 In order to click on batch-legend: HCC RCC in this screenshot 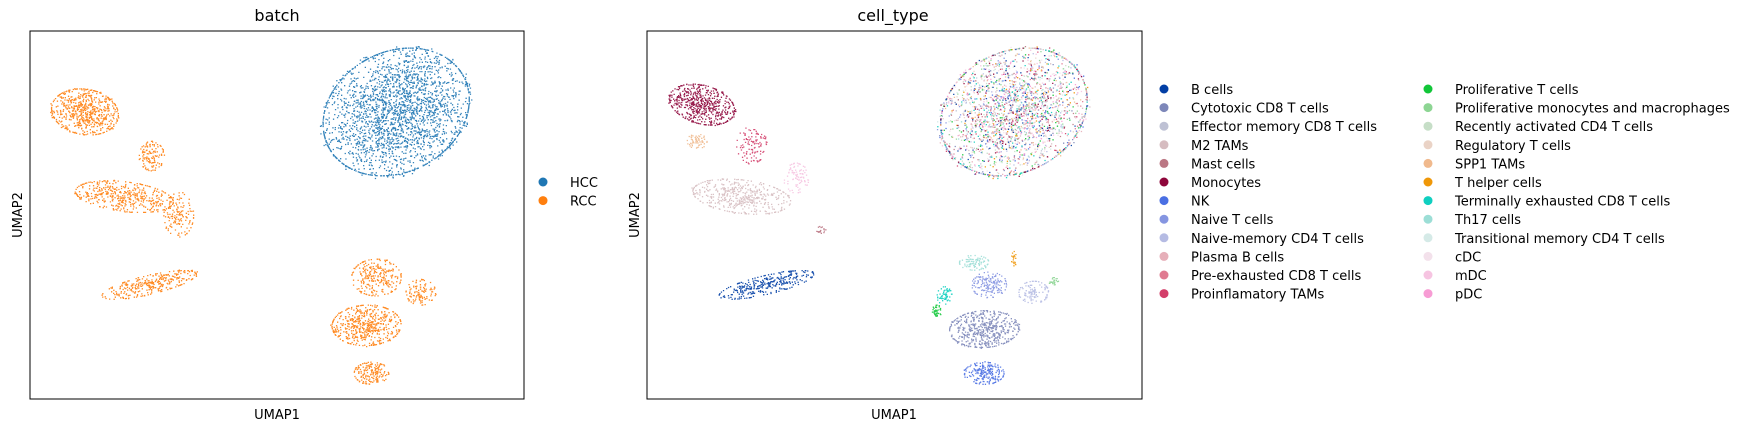, I will do `click(568, 193)`.